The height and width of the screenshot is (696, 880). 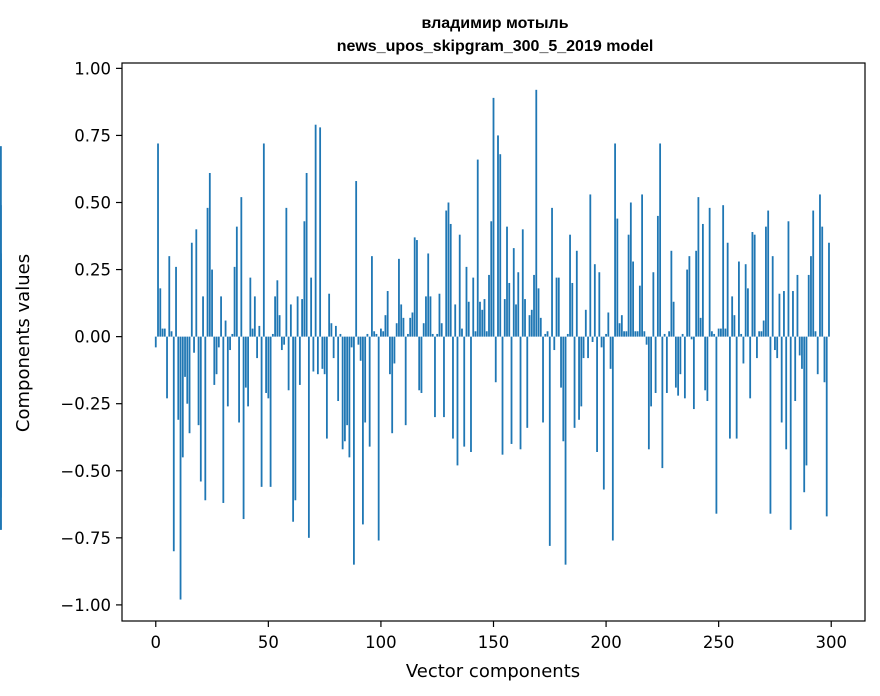 I want to click on y-tick-label: 0.00, so click(x=92, y=337).